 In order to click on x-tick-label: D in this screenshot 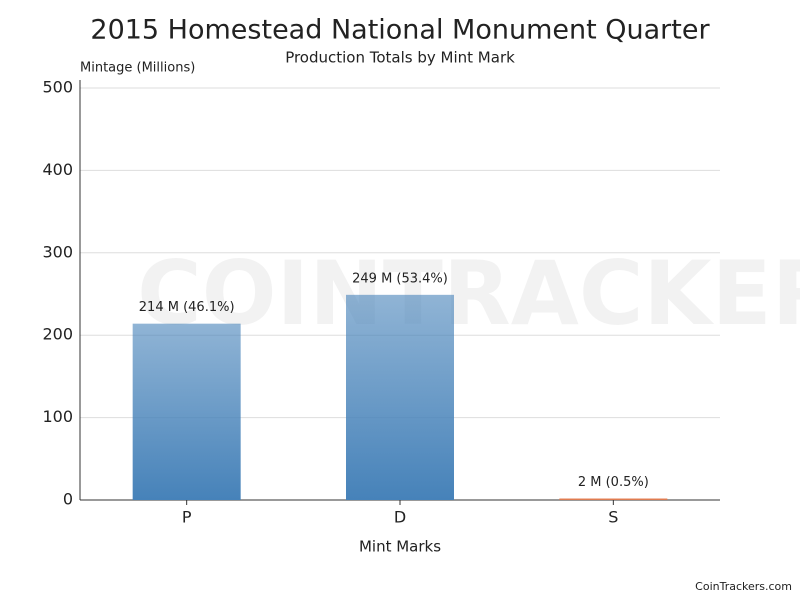, I will do `click(400, 517)`.